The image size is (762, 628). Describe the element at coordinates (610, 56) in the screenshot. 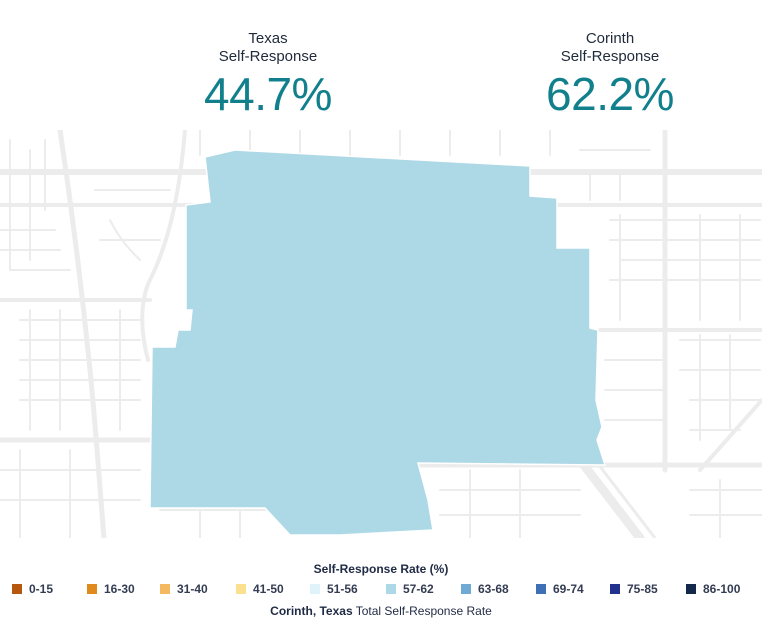

I see `corinth-stat-label-line2: Self-Response` at that location.